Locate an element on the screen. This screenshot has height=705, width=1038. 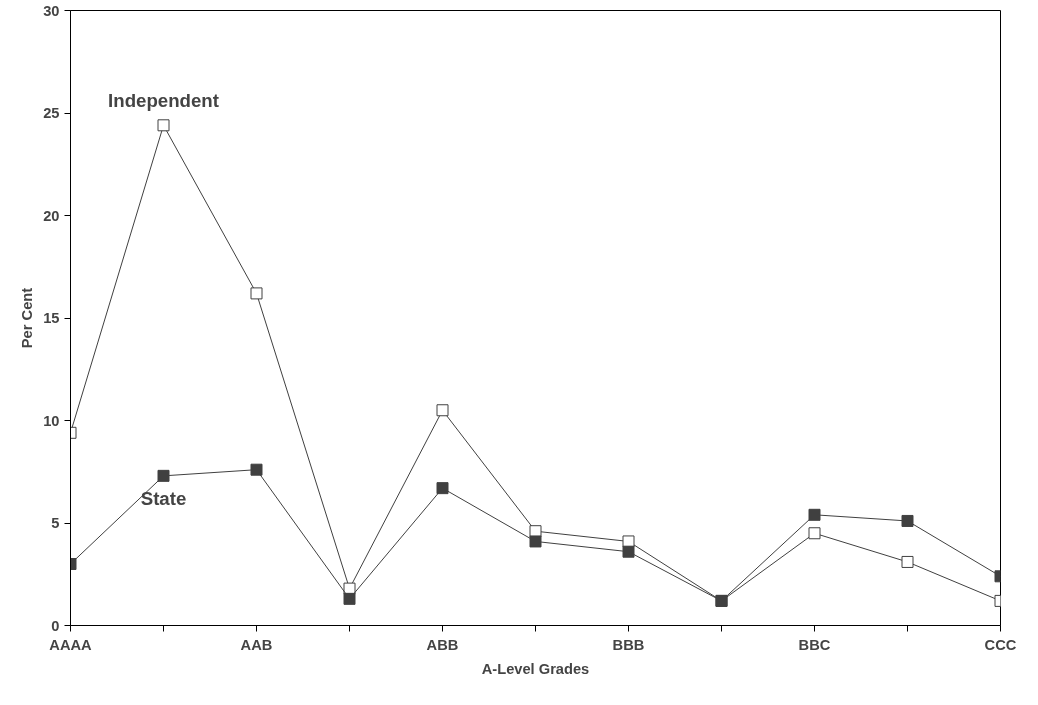
series-label: State is located at coordinates (163, 498).